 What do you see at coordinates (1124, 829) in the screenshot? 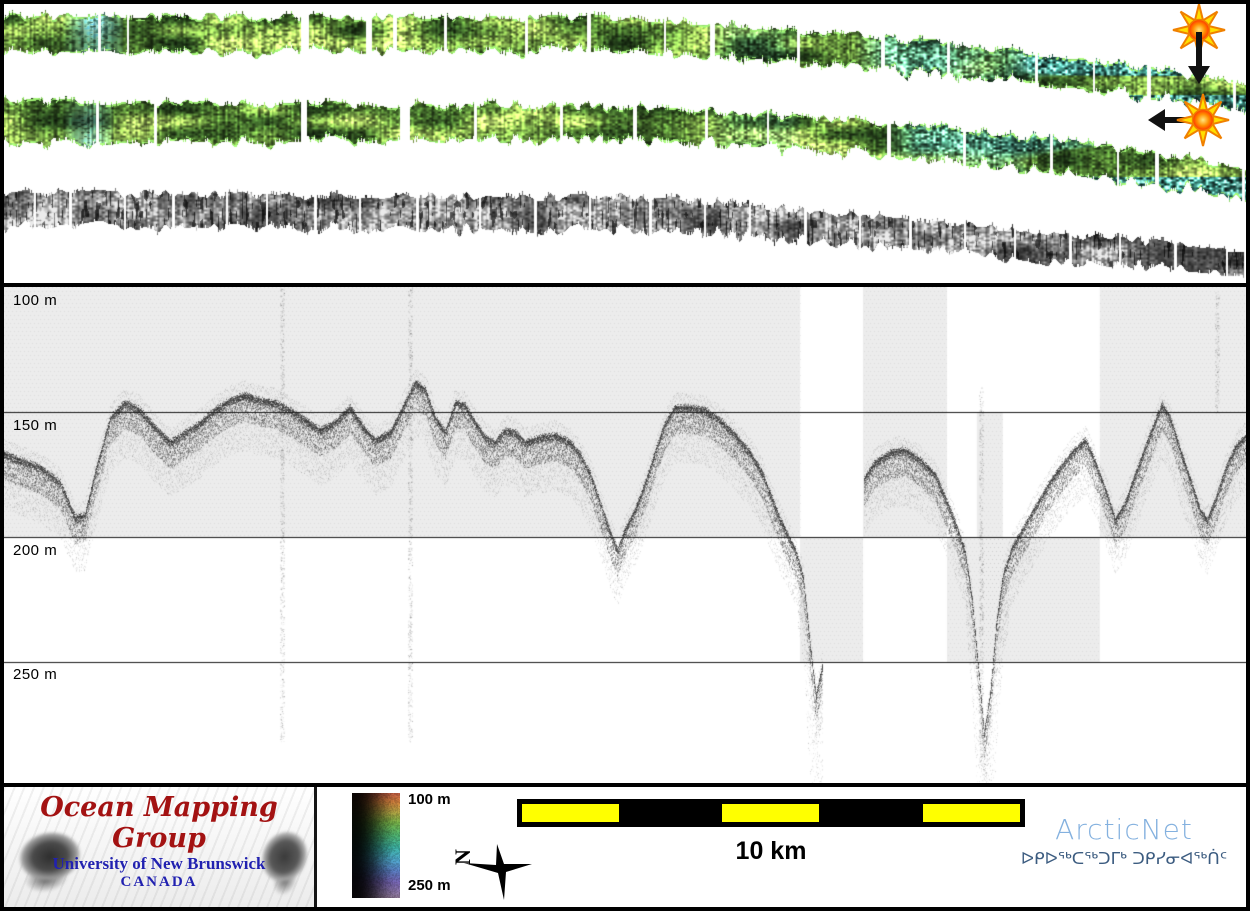
I see `arcticnet-name: ArcticNet` at bounding box center [1124, 829].